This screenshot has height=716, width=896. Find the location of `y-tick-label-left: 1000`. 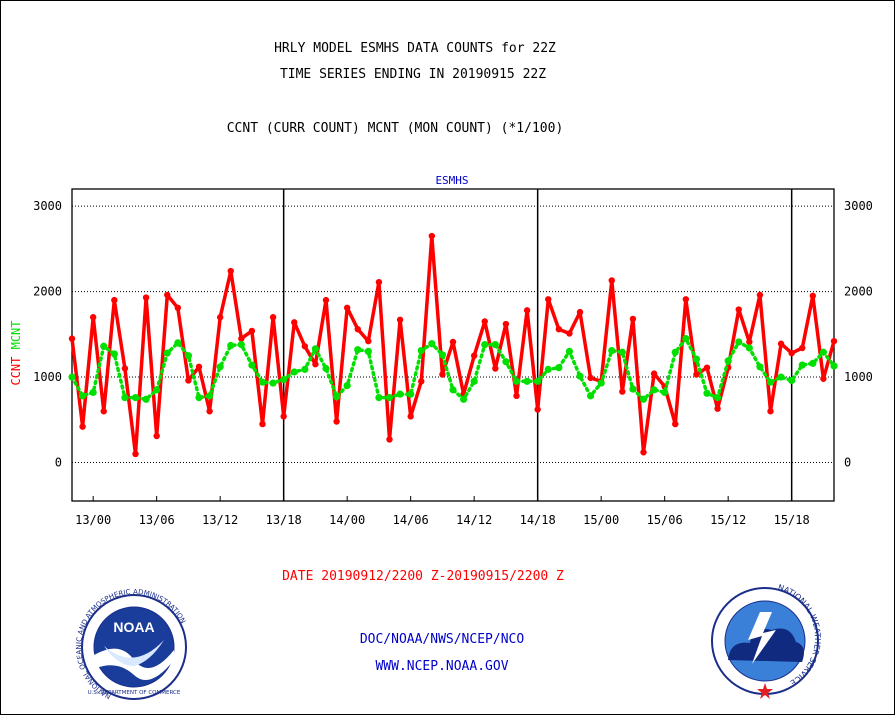

y-tick-label-left: 1000 is located at coordinates (47, 377).